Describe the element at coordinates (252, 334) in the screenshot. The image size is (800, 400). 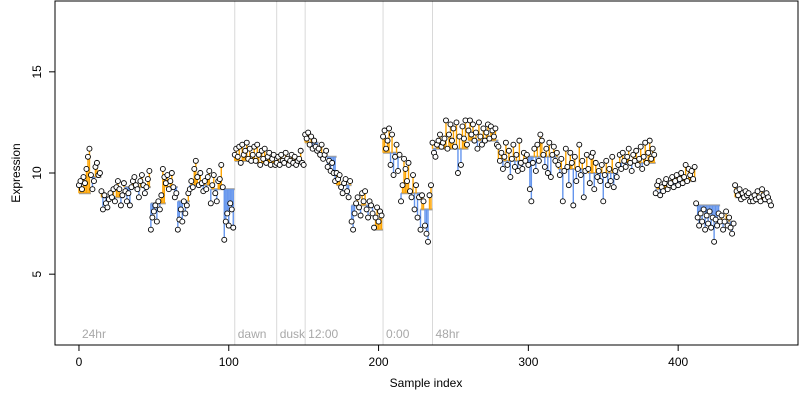
I see `phase-label: dawn` at that location.